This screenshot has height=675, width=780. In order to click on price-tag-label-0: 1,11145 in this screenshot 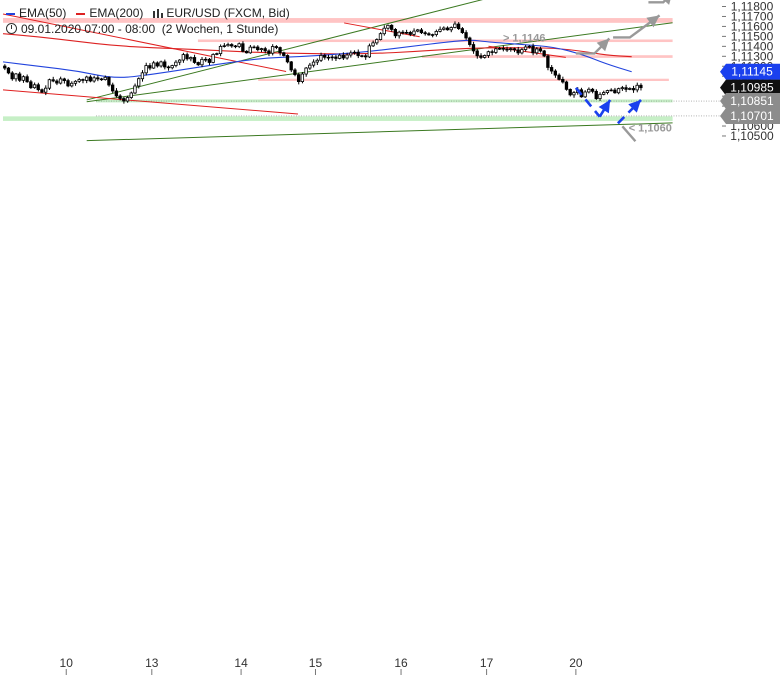, I will do `click(752, 72)`.